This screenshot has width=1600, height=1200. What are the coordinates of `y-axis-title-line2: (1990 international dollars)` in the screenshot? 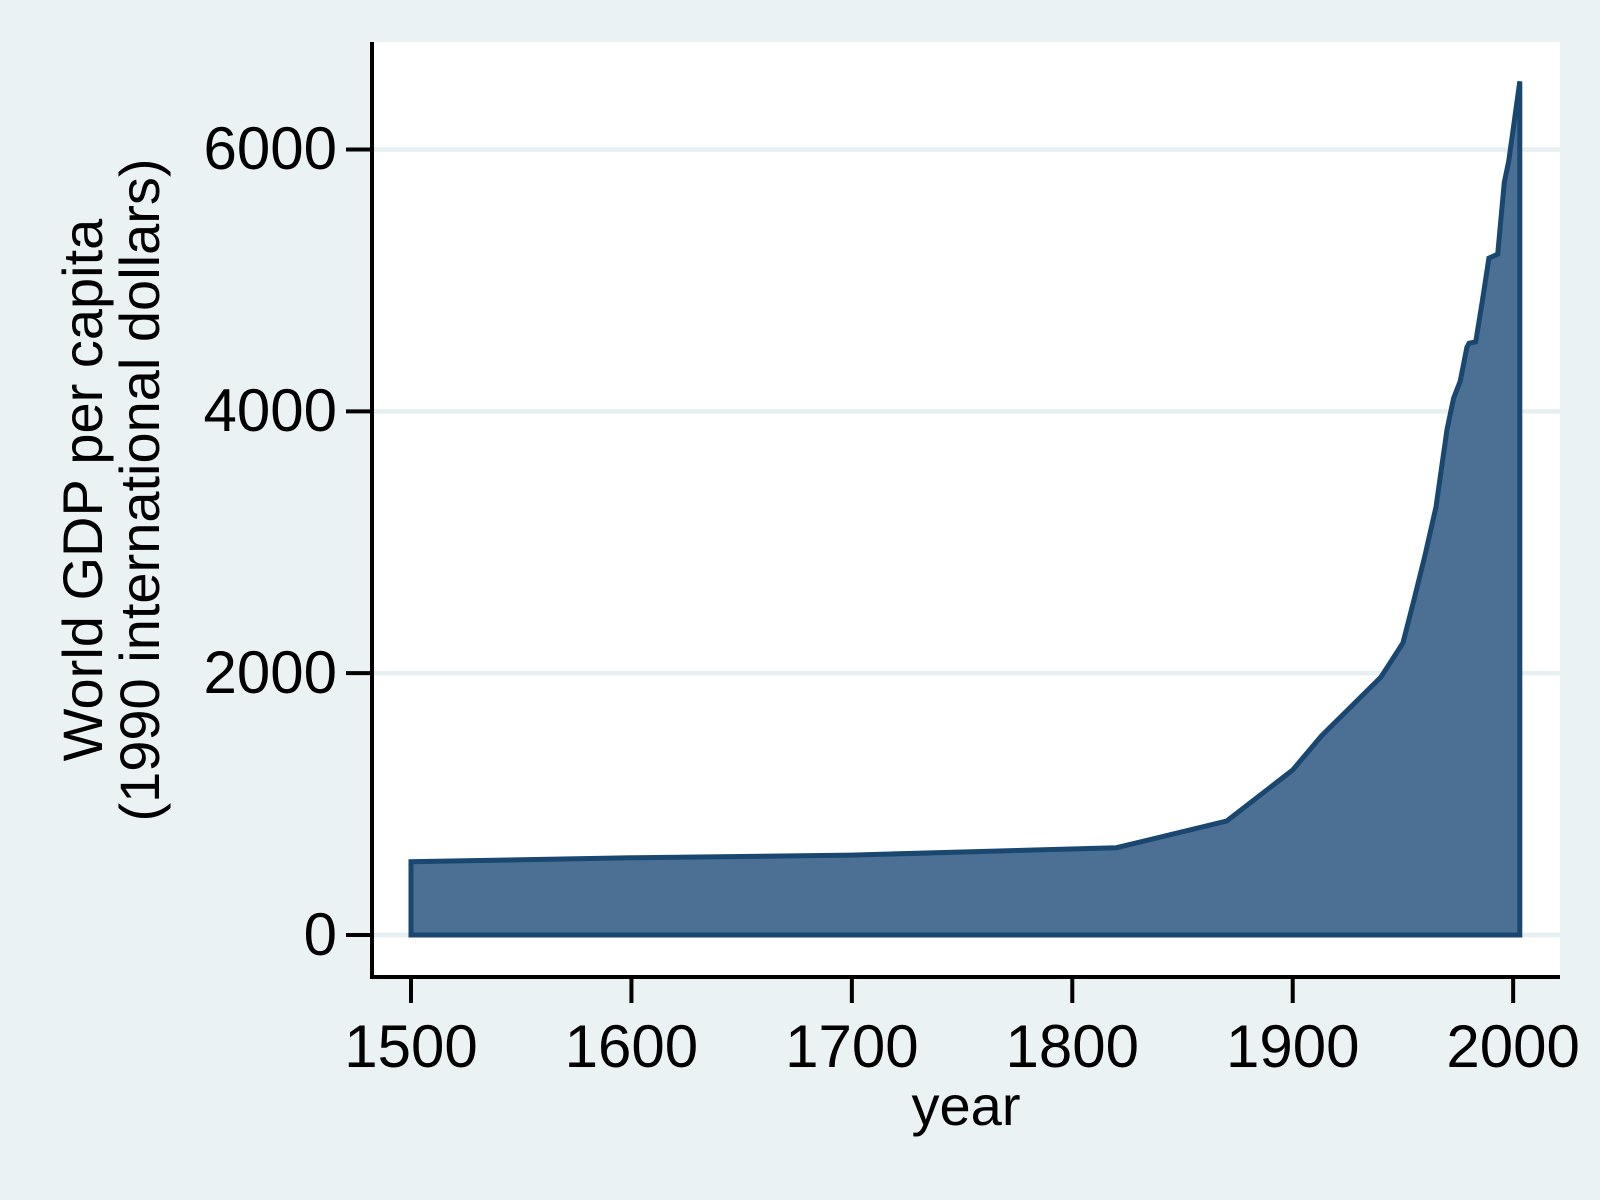 It's located at (139, 490).